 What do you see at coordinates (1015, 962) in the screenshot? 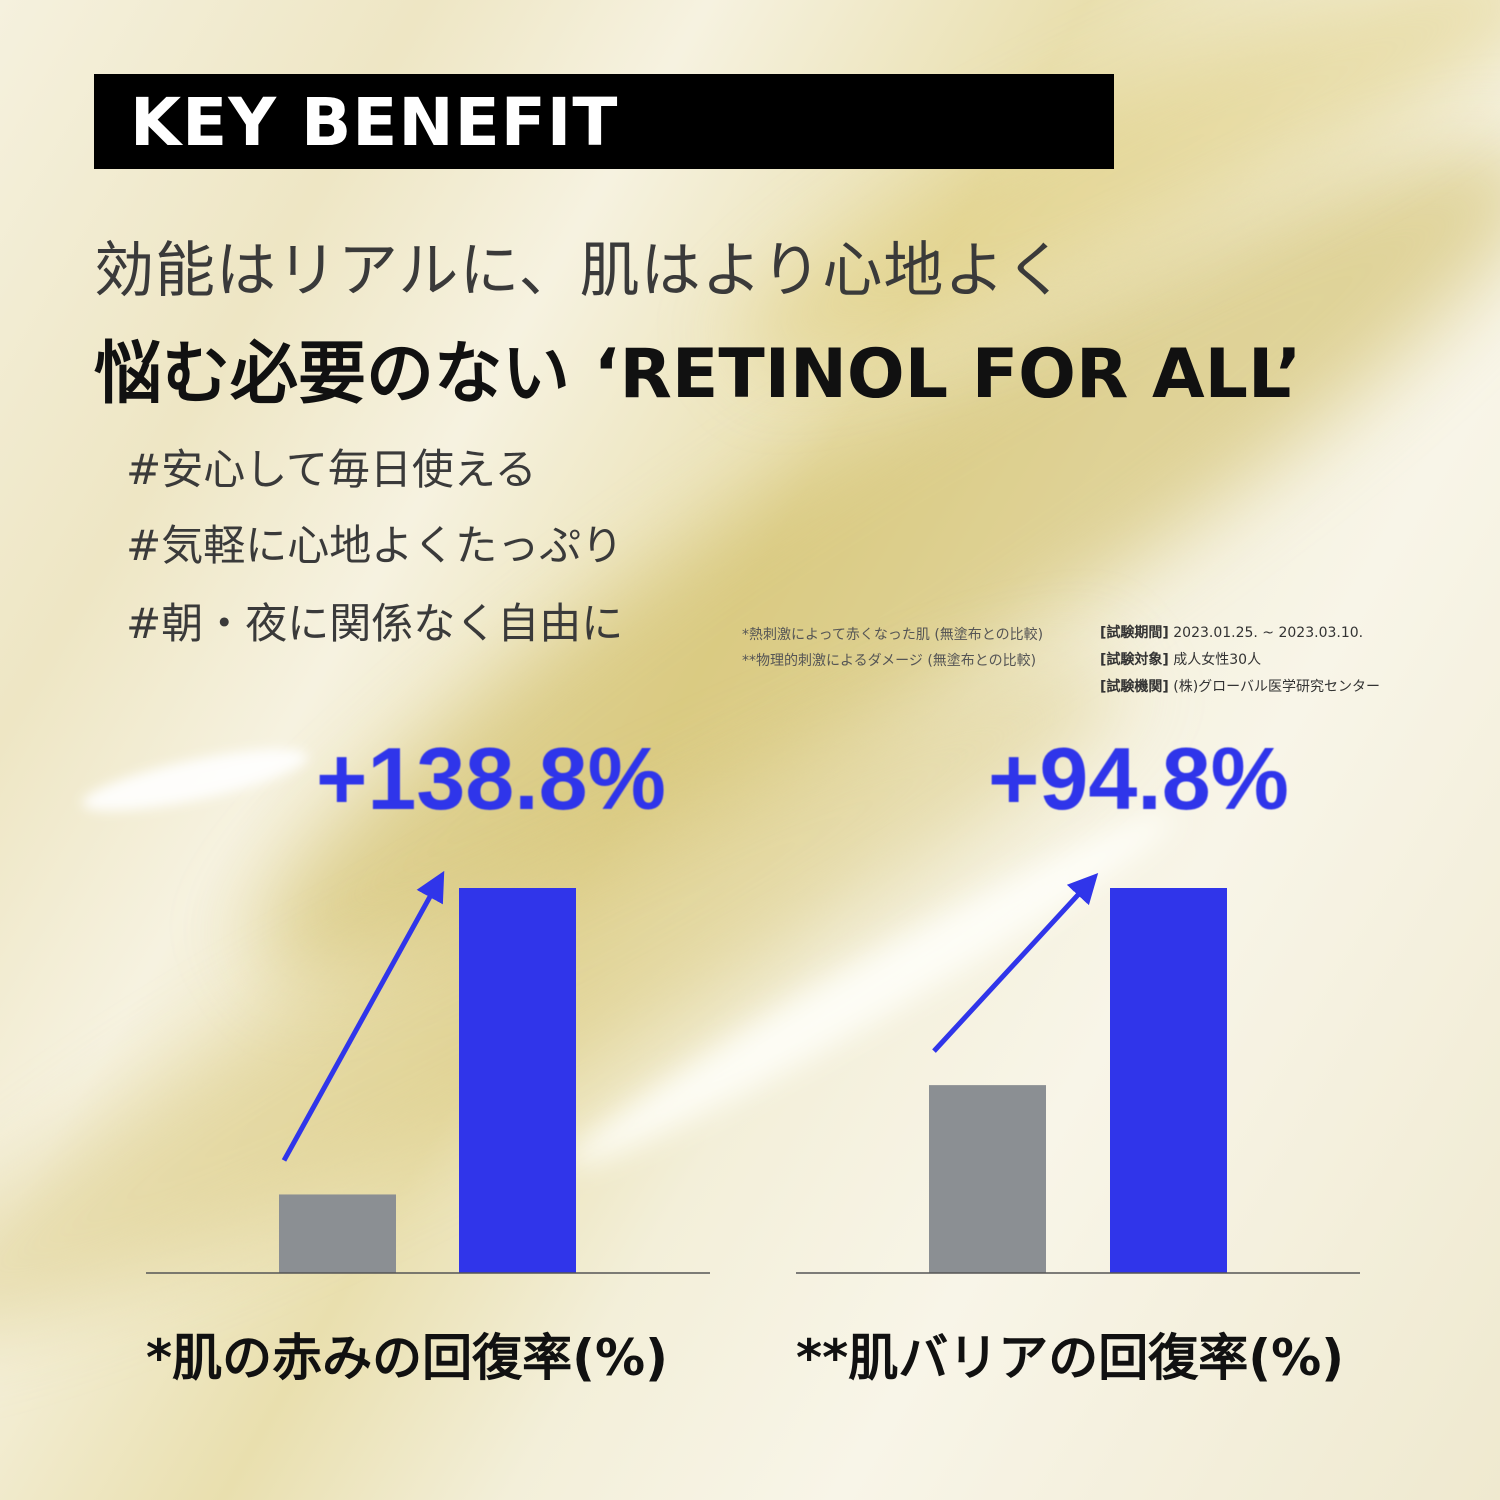
I see `chart-2-trend-arrow` at bounding box center [1015, 962].